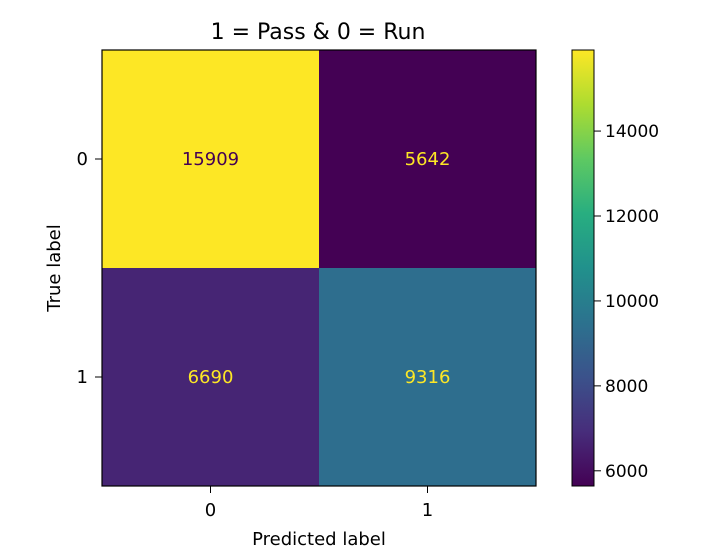  I want to click on cell-value-label: 9316, so click(428, 377).